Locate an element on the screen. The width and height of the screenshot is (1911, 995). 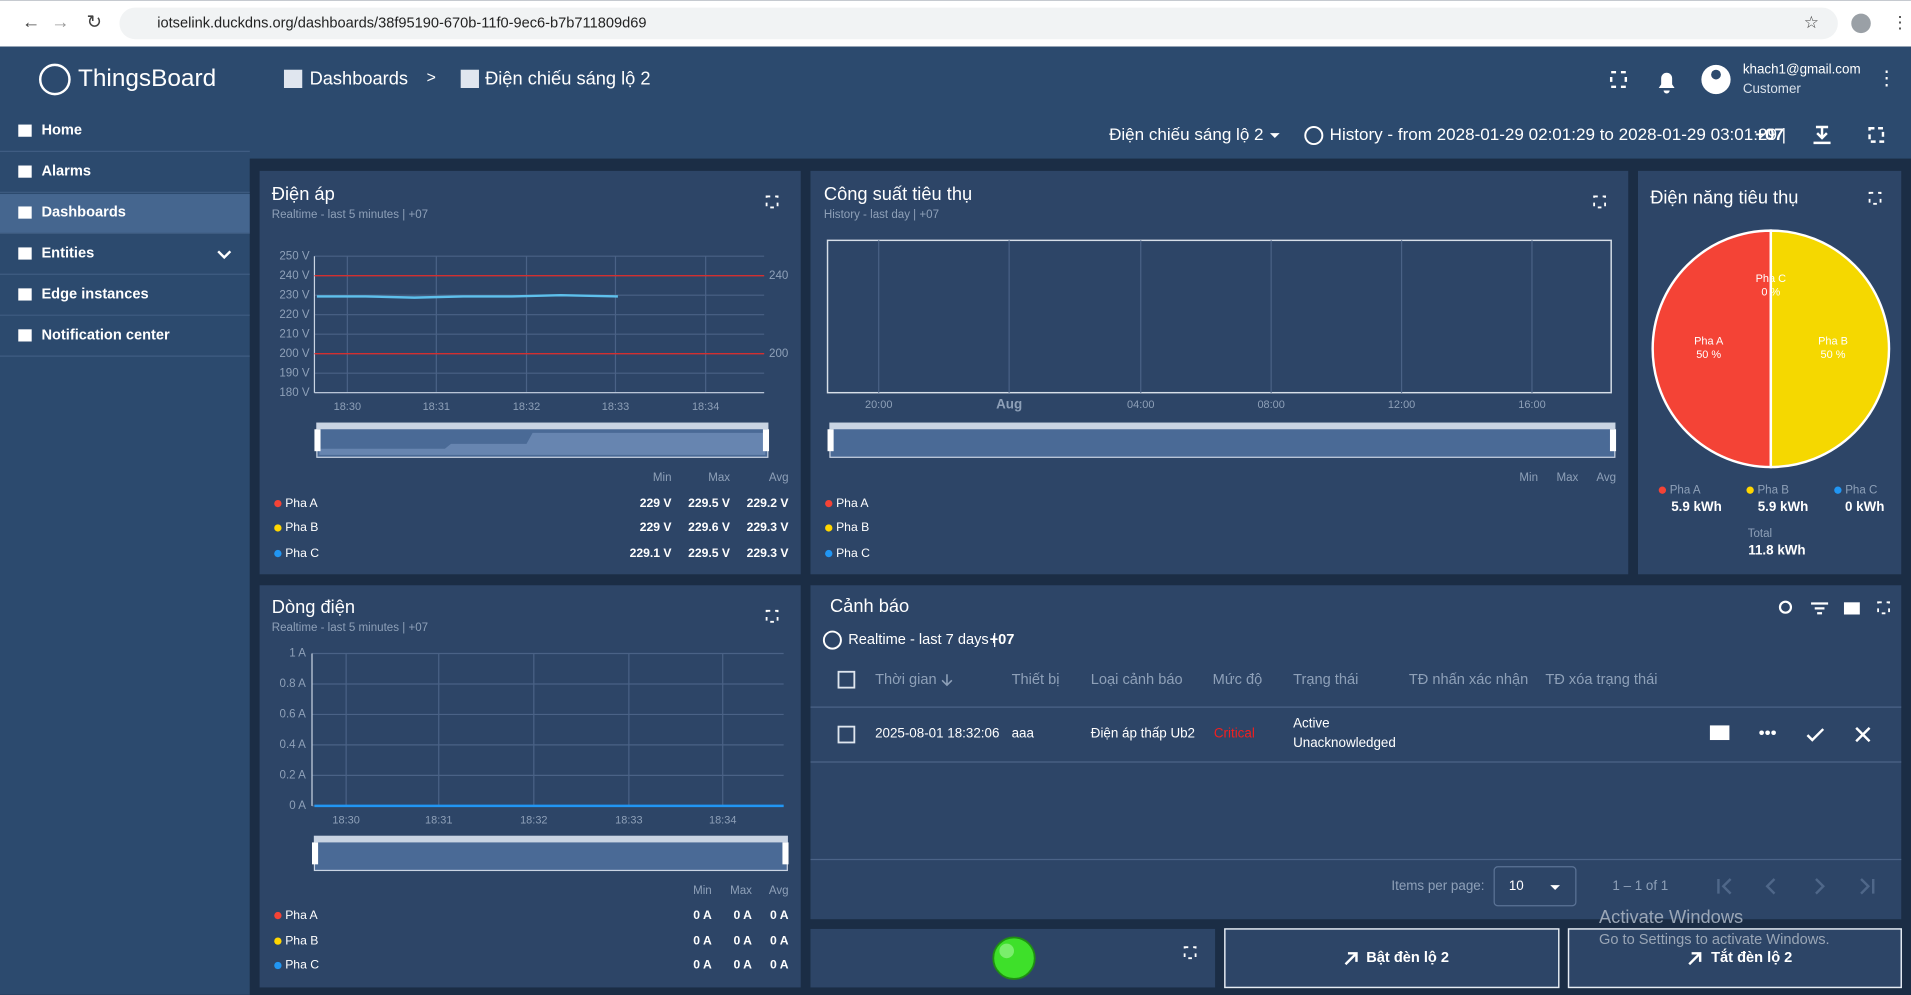
clear-button is located at coordinates (1863, 734).